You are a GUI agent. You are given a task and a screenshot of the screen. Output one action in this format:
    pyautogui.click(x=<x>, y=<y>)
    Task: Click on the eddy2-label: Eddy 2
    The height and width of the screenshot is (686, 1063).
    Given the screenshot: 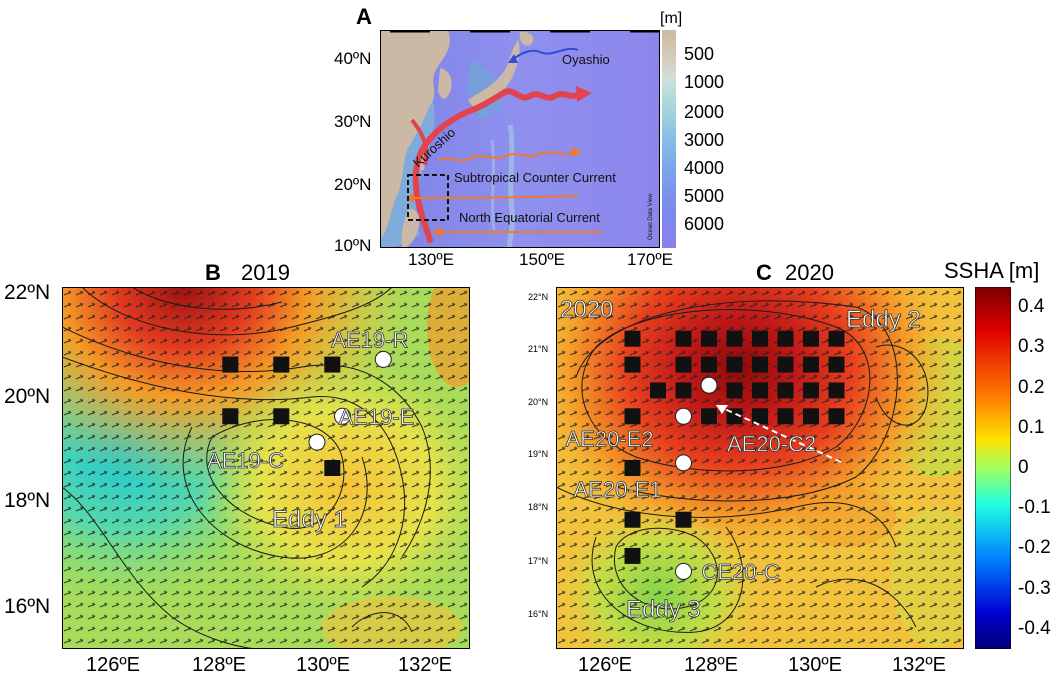 What is the action you would take?
    pyautogui.click(x=883, y=319)
    